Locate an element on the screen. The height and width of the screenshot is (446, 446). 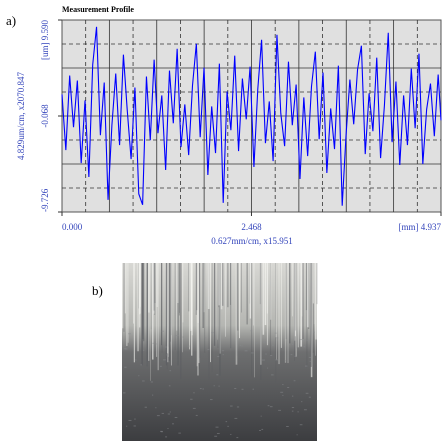
x-tick-label: 0.000 is located at coordinates (72, 227).